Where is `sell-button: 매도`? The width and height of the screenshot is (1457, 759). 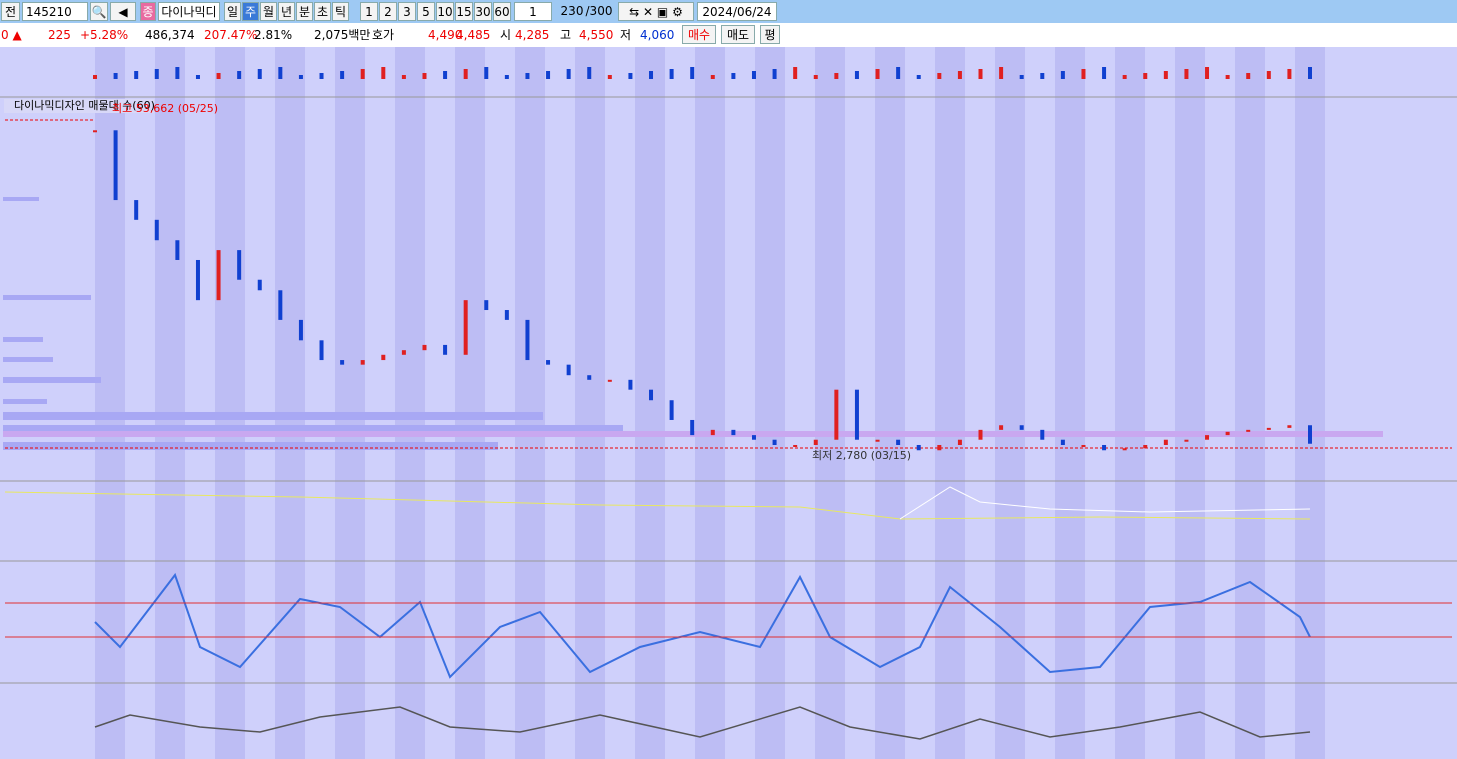
sell-button: 매도 is located at coordinates (738, 34).